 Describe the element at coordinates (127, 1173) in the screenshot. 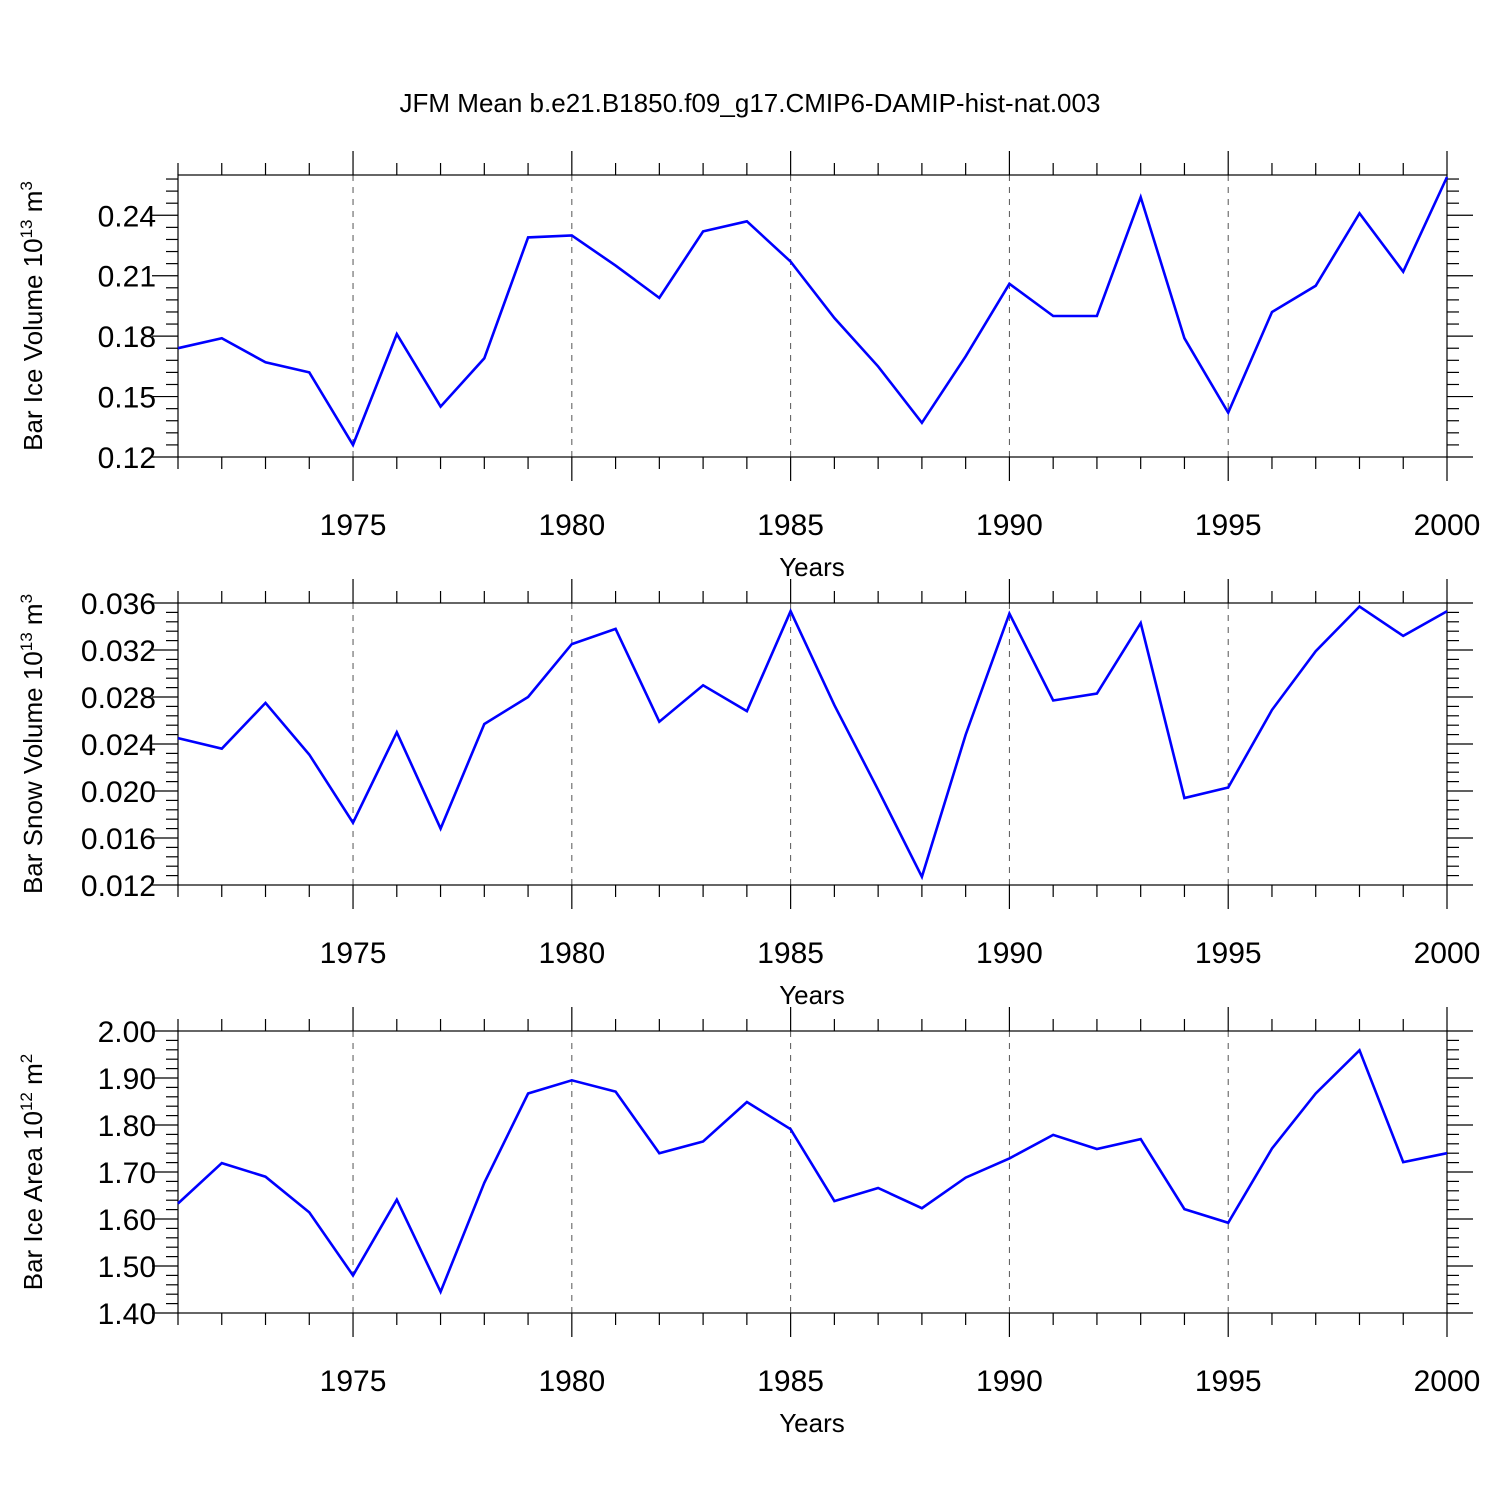

I see `y-tick-label: 1.70` at that location.